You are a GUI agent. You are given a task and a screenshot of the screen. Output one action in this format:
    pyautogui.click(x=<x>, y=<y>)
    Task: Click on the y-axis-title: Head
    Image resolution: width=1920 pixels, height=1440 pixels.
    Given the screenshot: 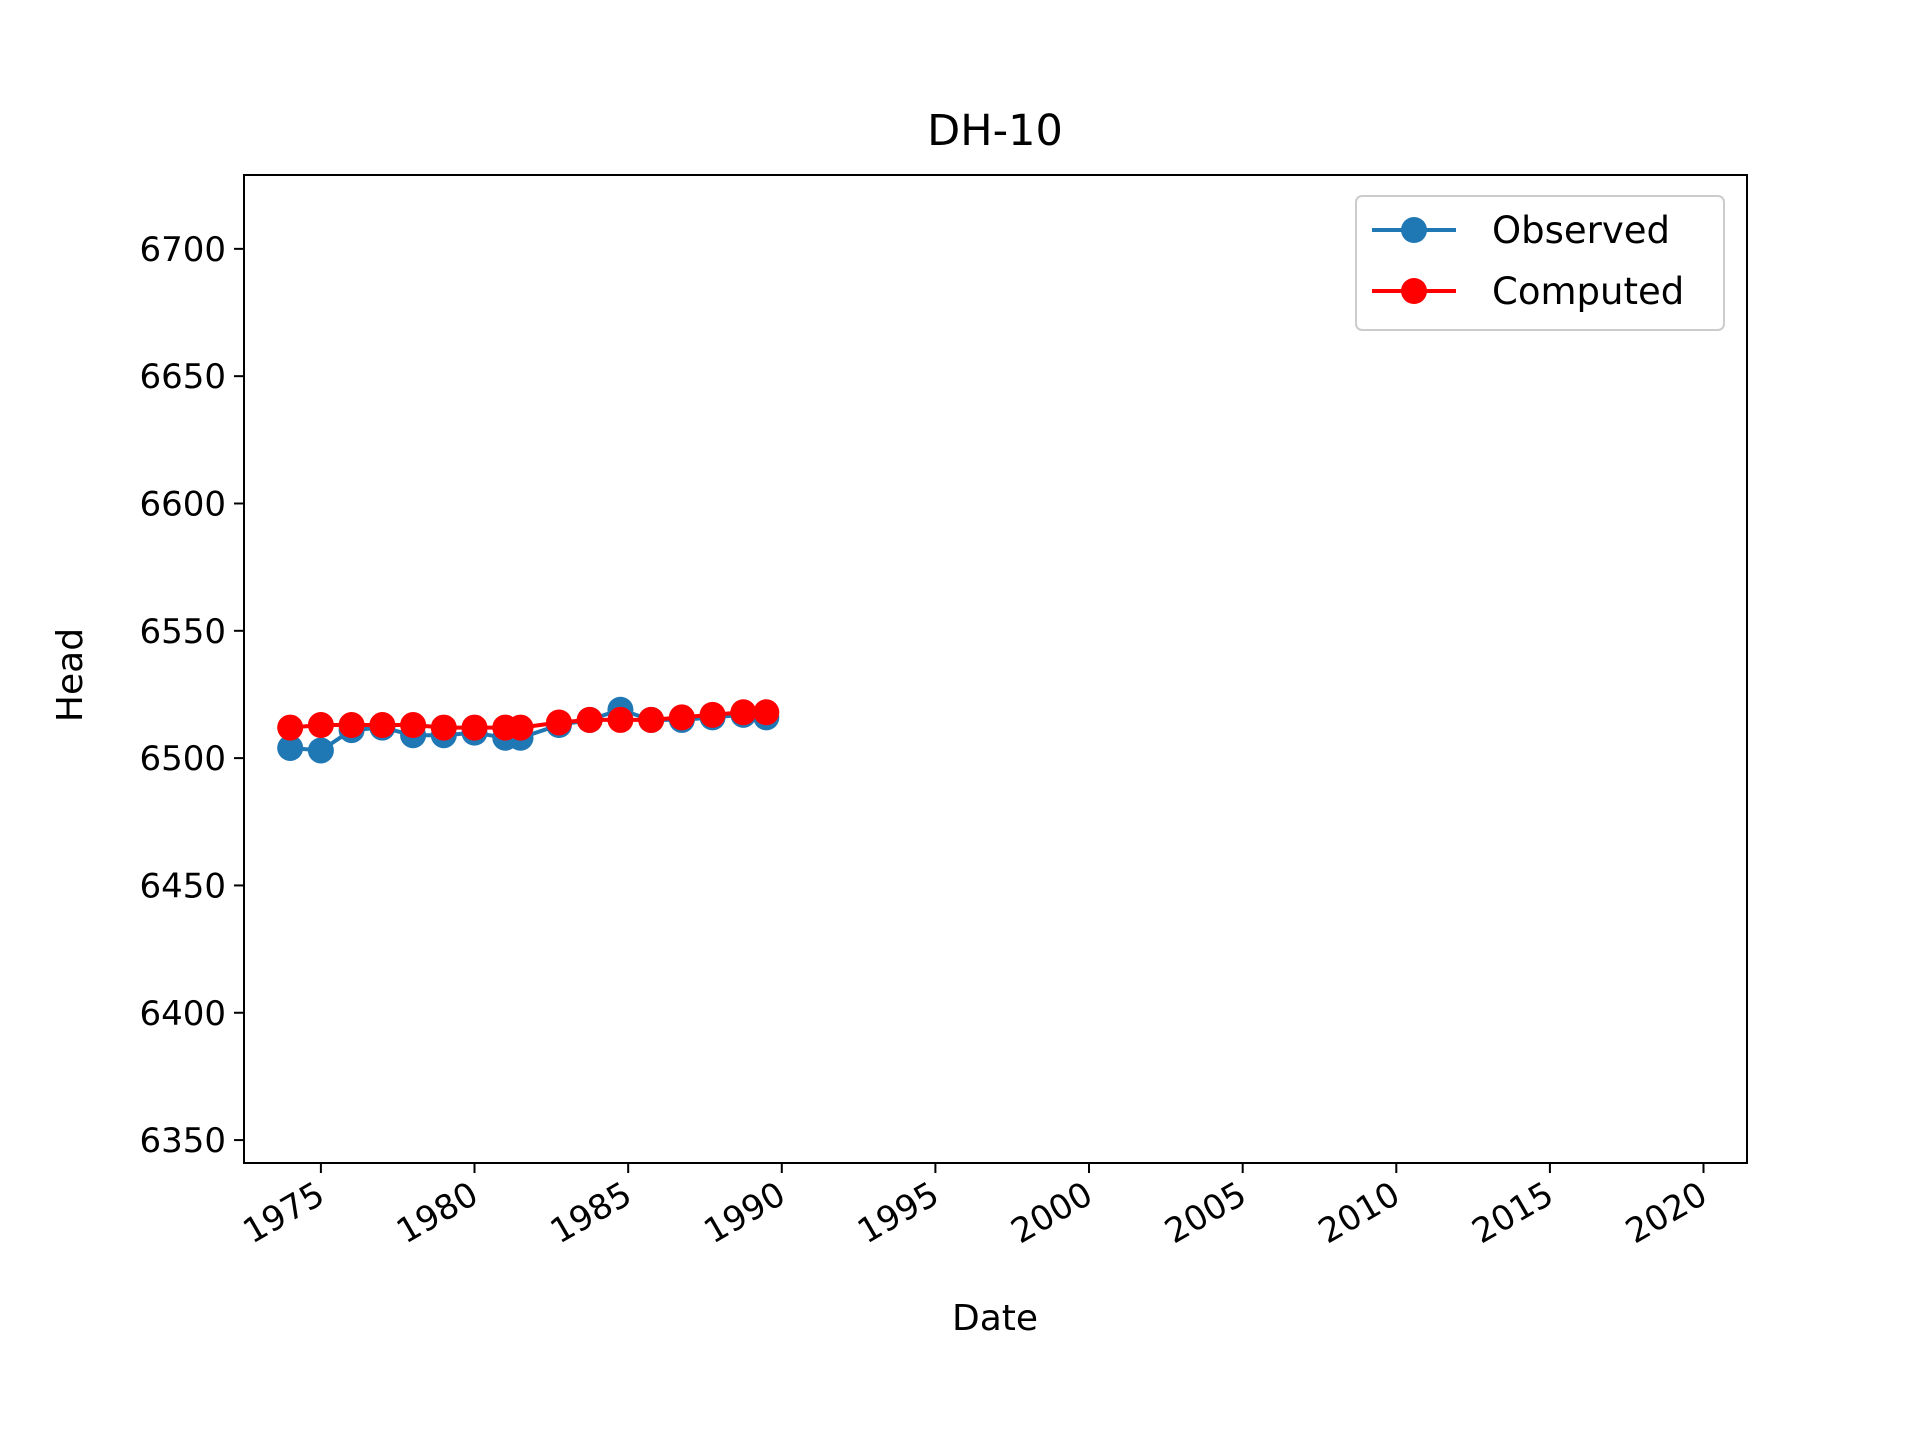 What is the action you would take?
    pyautogui.click(x=70, y=675)
    